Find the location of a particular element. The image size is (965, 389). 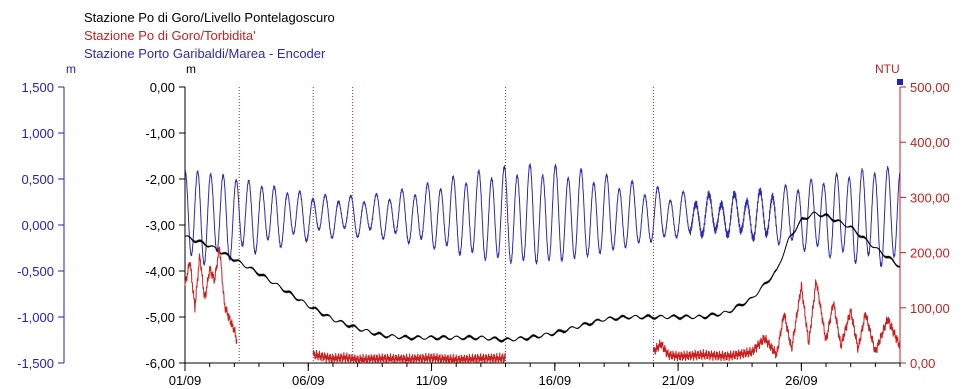

x-tick-label: 06/09 is located at coordinates (308, 380).